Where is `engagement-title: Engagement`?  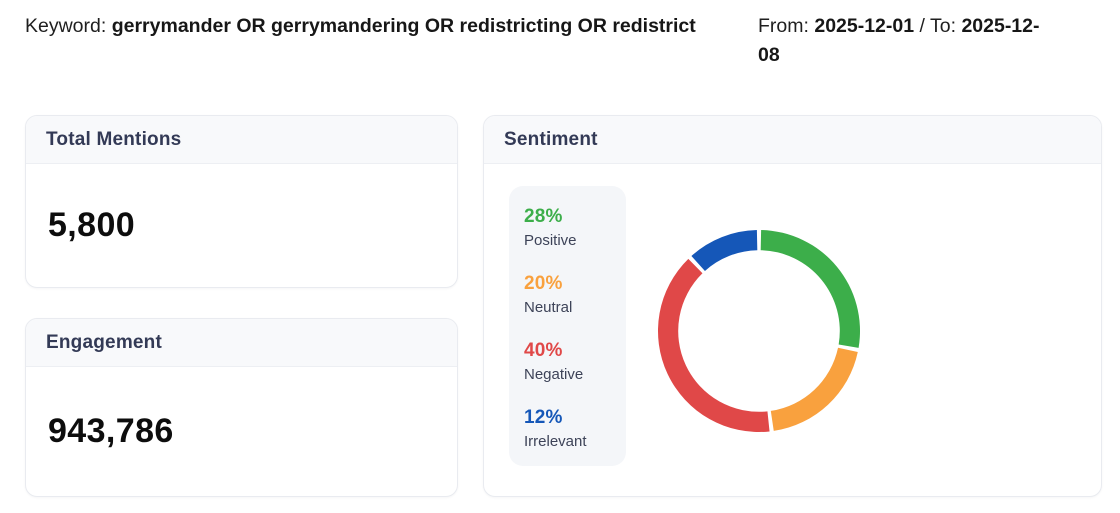
engagement-title: Engagement is located at coordinates (241, 343).